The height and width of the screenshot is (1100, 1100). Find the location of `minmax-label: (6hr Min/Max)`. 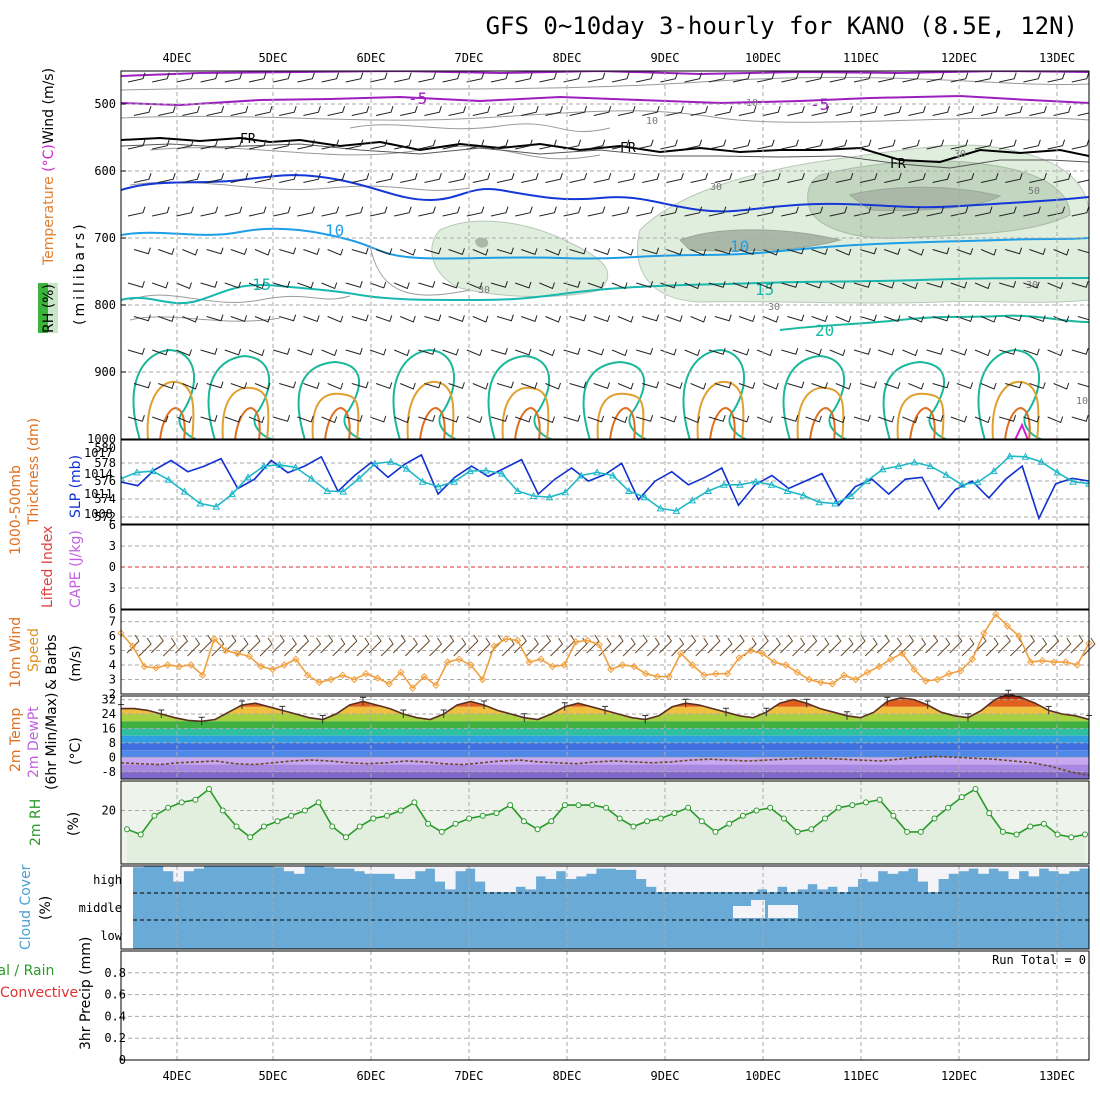

minmax-label: (6hr Min/Max) is located at coordinates (52, 741).